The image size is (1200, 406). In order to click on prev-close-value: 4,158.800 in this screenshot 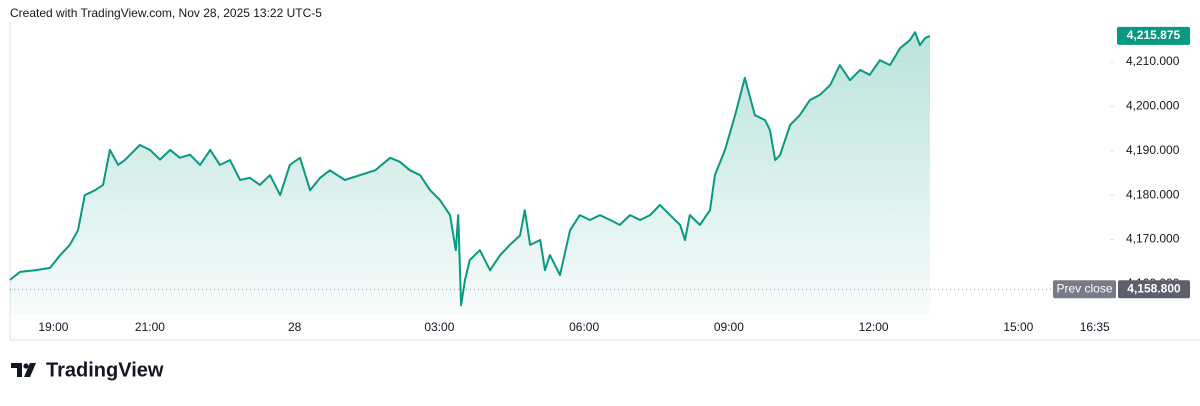, I will do `click(1154, 288)`.